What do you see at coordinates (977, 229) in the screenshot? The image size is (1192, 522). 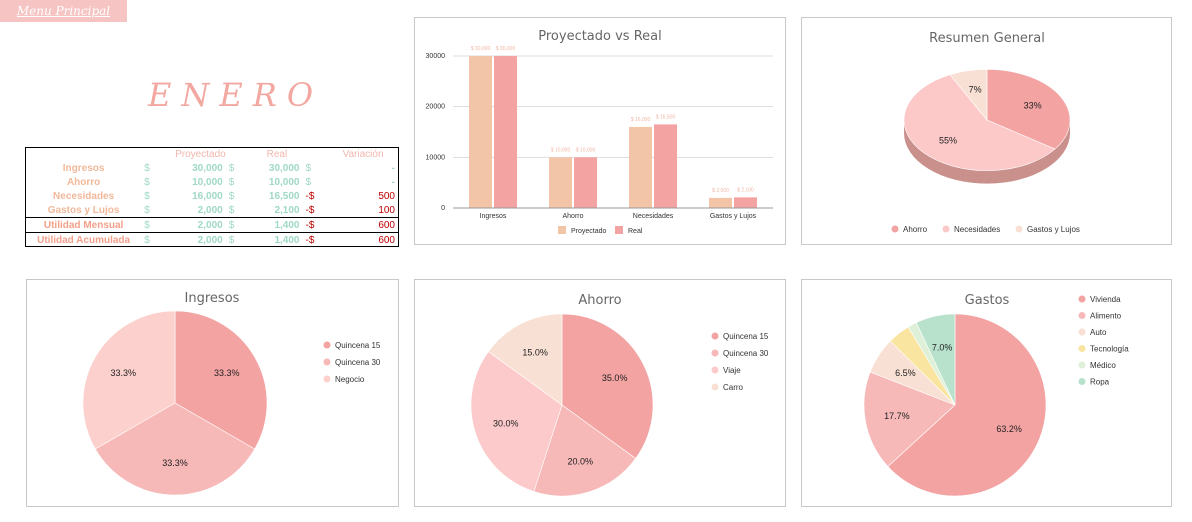 I see `legend-label: Necesidades` at bounding box center [977, 229].